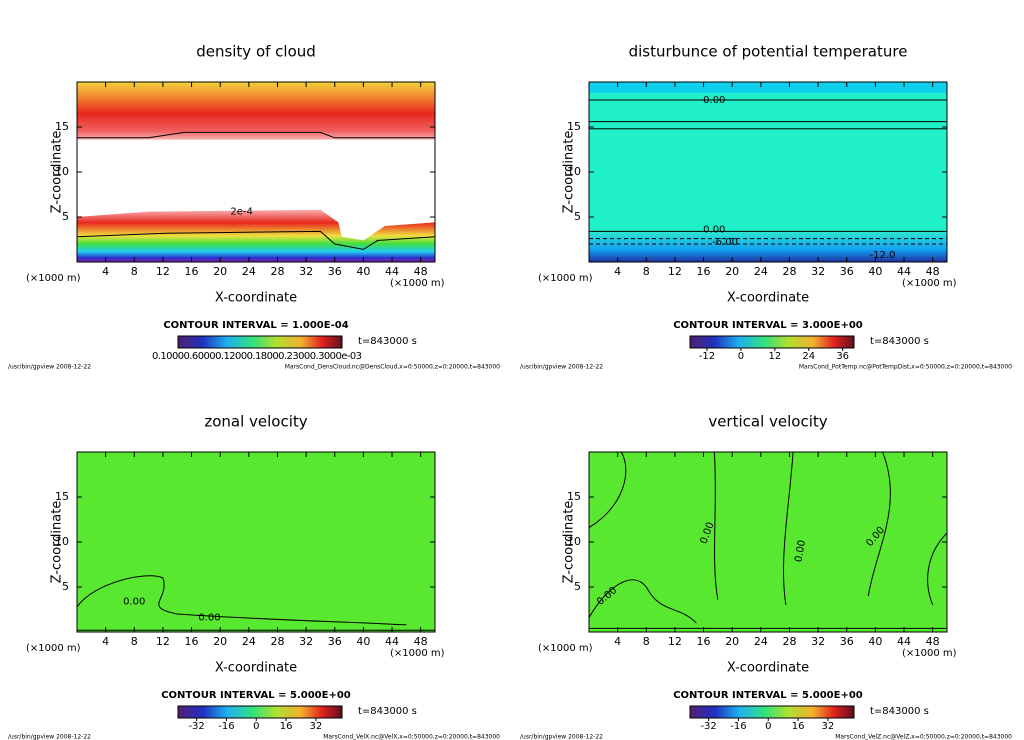 The height and width of the screenshot is (740, 1024). I want to click on colorbar-tick-label: 32, so click(828, 726).